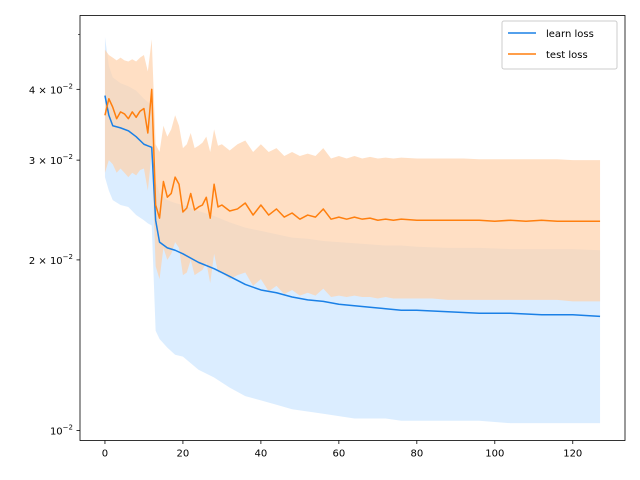 This screenshot has height=480, width=640. Describe the element at coordinates (572, 454) in the screenshot. I see `x-tick-label: 120` at that location.